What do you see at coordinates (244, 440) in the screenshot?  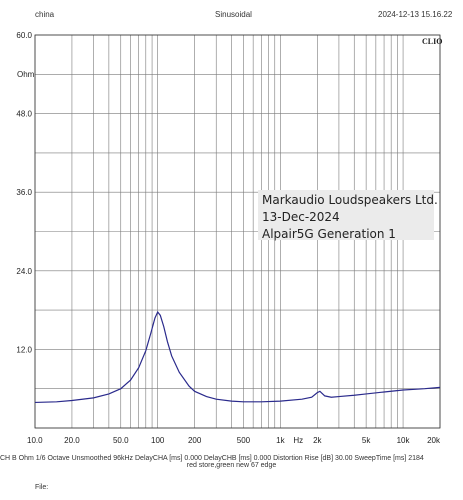 I see `x-tick-label: 500` at bounding box center [244, 440].